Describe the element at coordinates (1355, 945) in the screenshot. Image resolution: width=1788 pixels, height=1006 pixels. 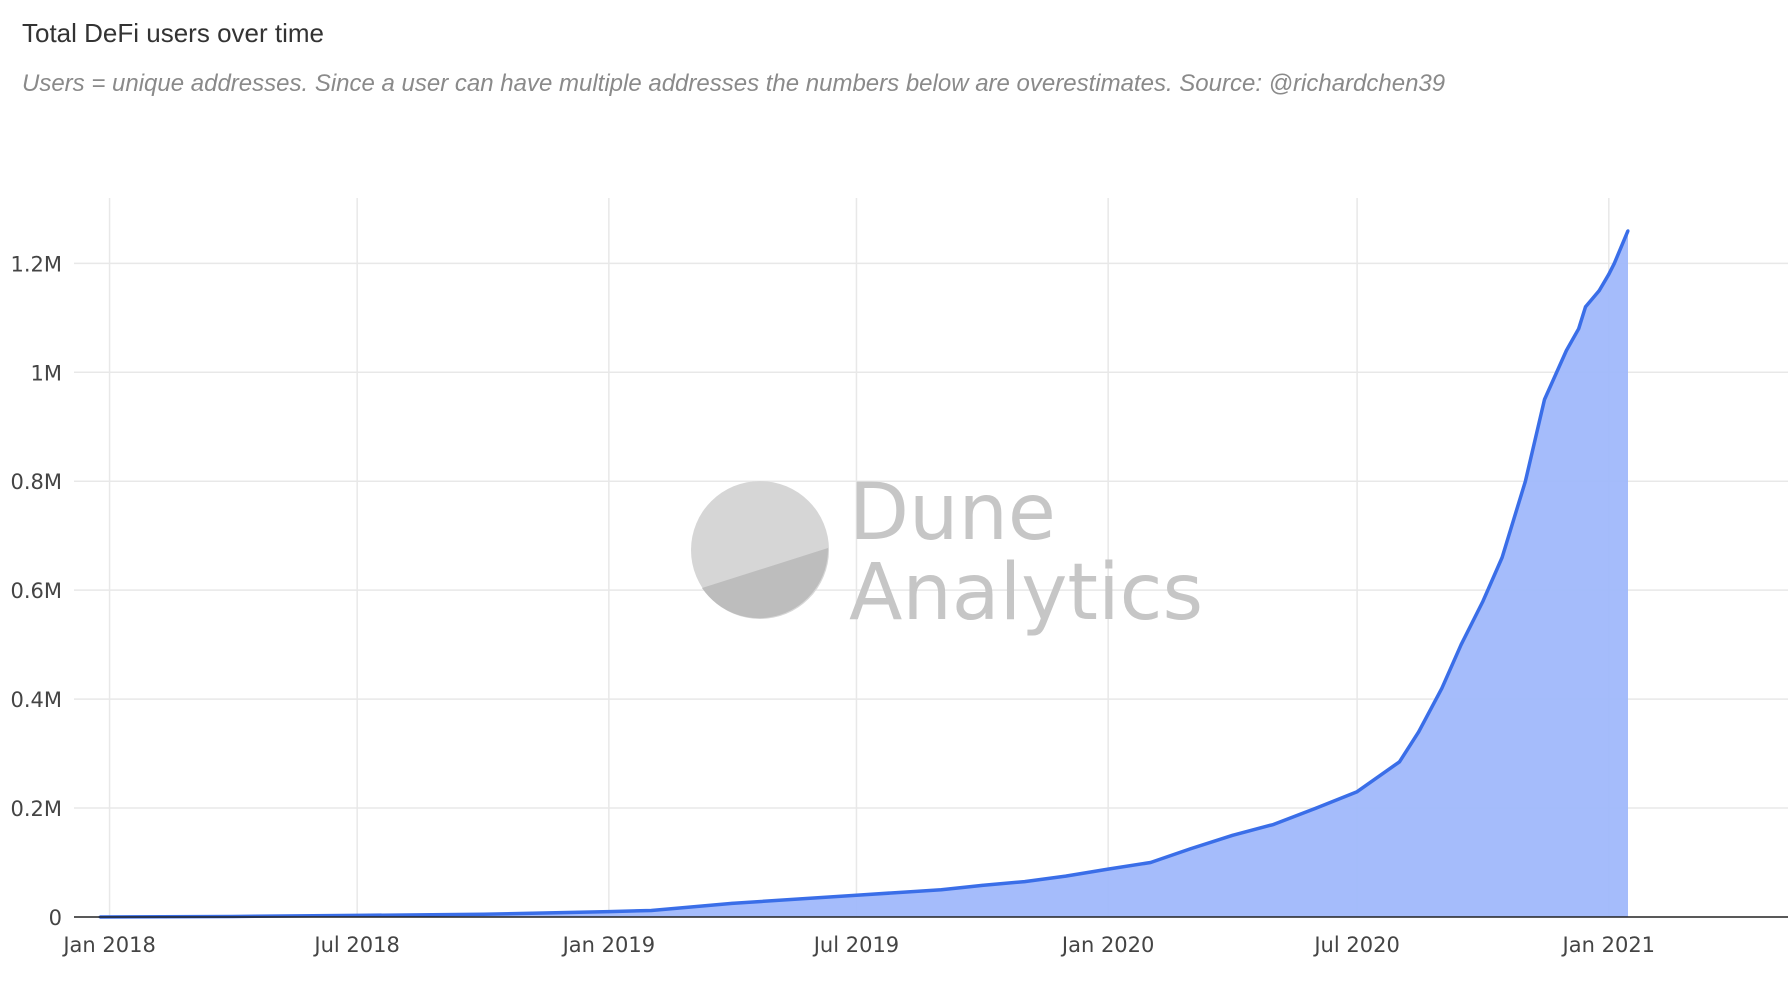
I see `x-tick-label: Jul 2020` at that location.